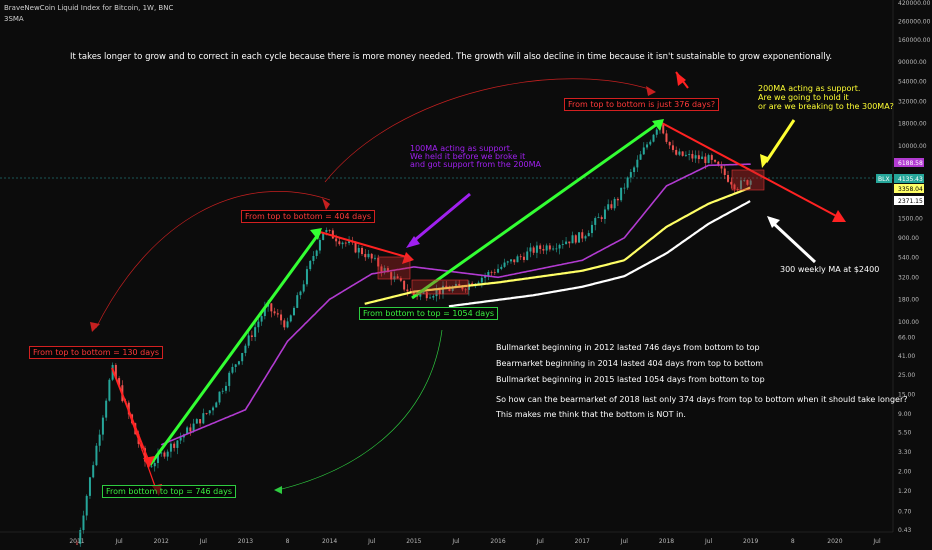  What do you see at coordinates (908, 257) in the screenshot?
I see `y-tick-label: 540.00` at bounding box center [908, 257].